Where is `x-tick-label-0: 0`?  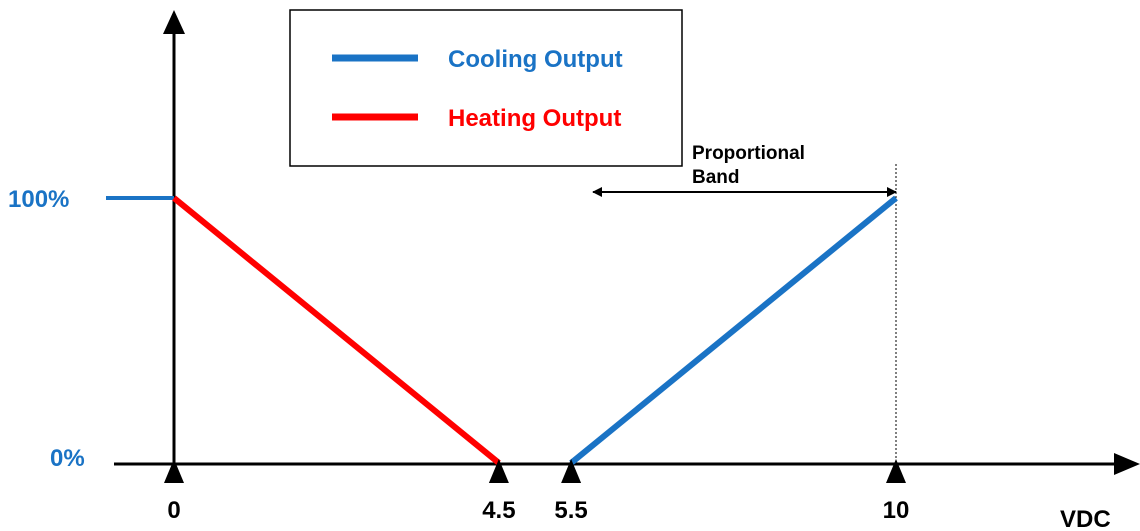 x-tick-label-0: 0 is located at coordinates (173, 510).